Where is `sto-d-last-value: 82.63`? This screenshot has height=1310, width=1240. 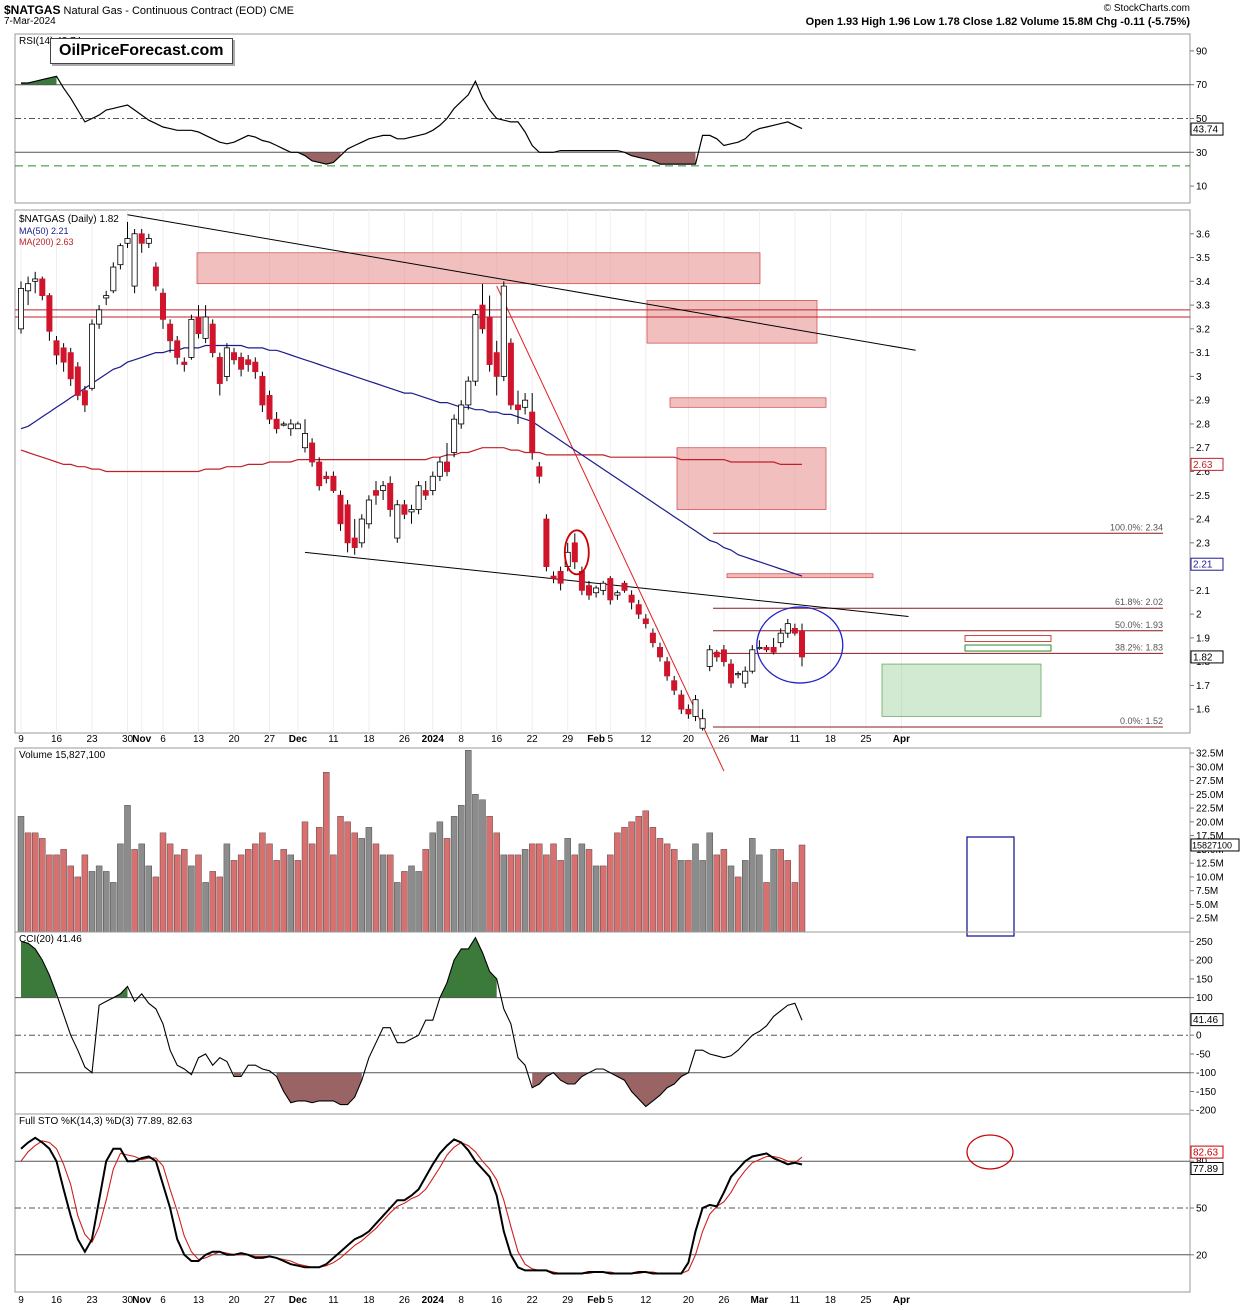 sto-d-last-value: 82.63 is located at coordinates (1205, 1153).